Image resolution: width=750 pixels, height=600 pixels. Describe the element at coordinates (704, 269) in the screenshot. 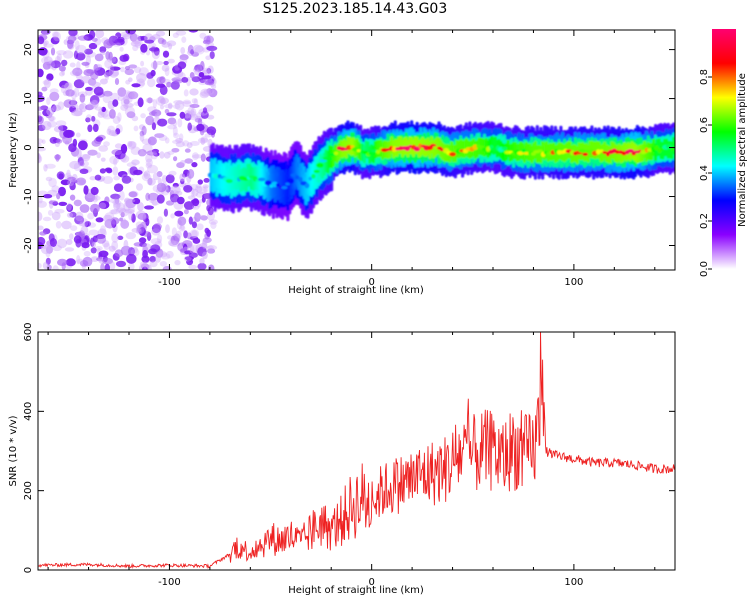

I see `colorbar-tick-label: 0.0` at that location.